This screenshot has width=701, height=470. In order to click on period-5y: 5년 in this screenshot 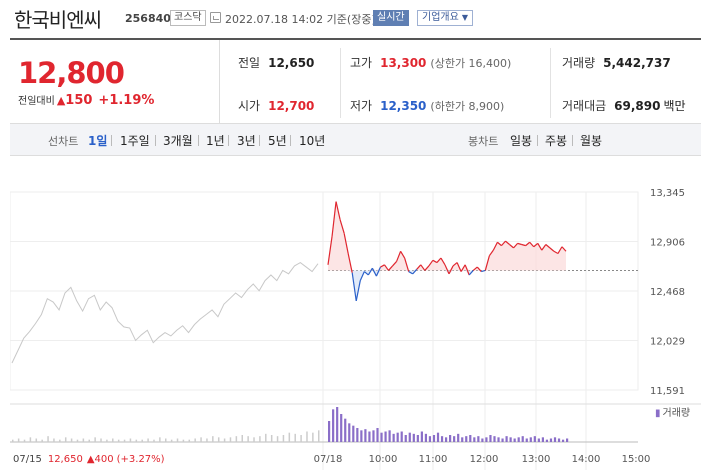, I will do `click(277, 141)`.